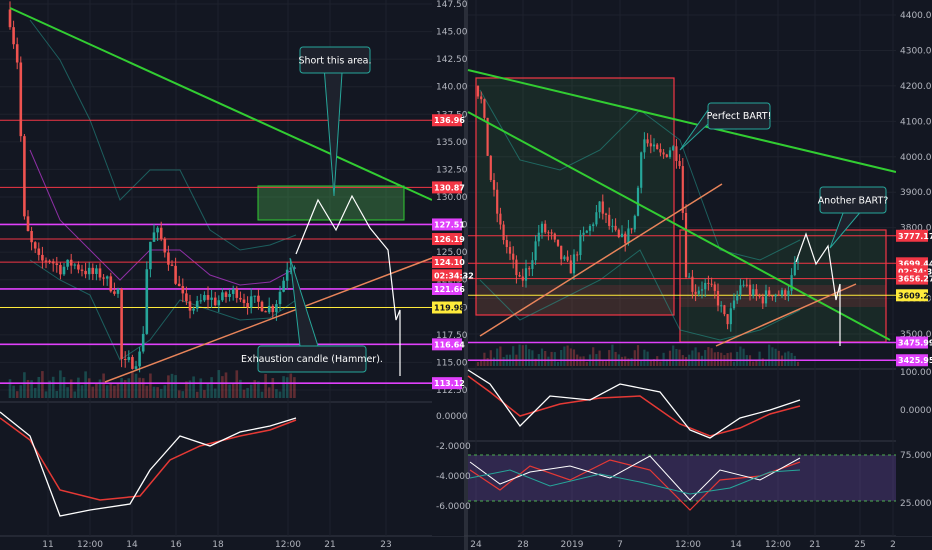 This screenshot has width=932, height=550. What do you see at coordinates (916, 335) in the screenshot?
I see `y-tick-label: 3500.00` at bounding box center [916, 335].